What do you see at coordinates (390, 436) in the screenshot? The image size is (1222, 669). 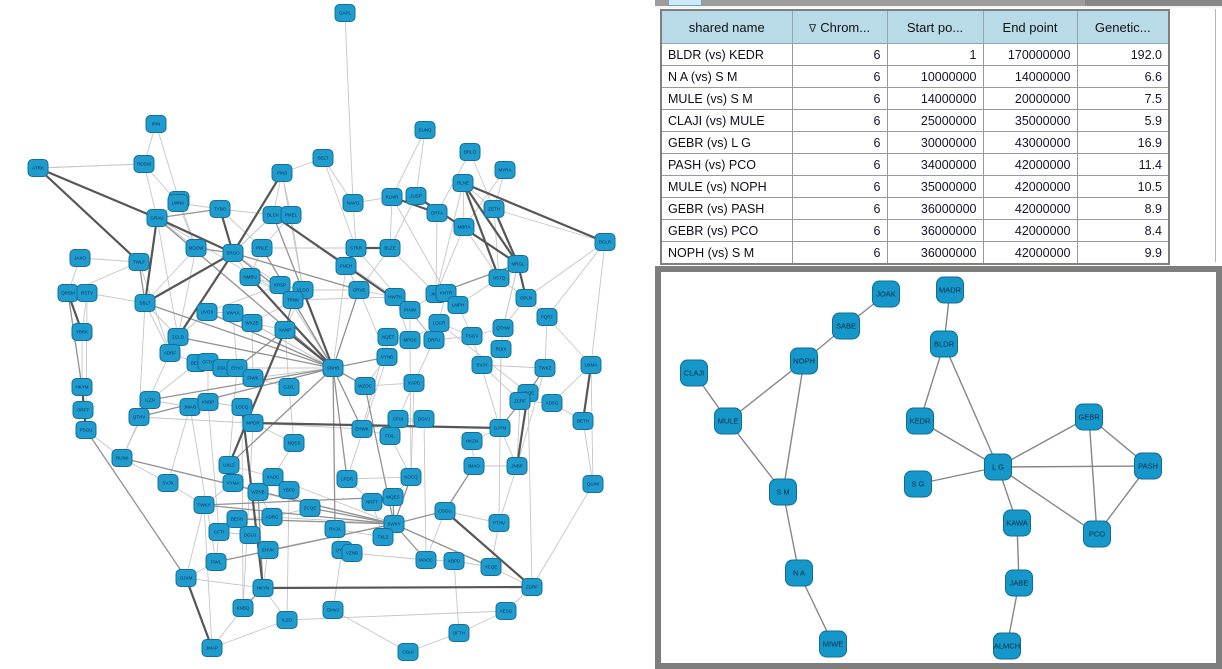 I see `network-node: FIXL` at bounding box center [390, 436].